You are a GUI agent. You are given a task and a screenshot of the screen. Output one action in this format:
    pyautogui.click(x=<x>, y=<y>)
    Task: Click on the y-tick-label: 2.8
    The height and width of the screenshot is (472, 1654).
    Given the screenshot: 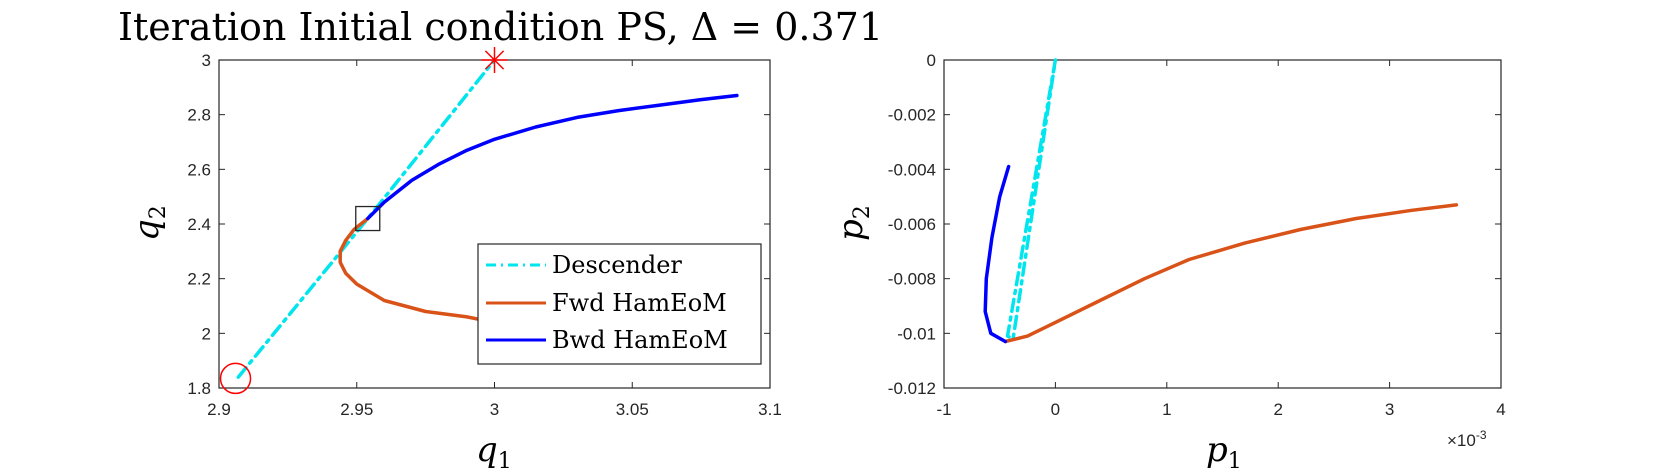 What is the action you would take?
    pyautogui.click(x=199, y=115)
    